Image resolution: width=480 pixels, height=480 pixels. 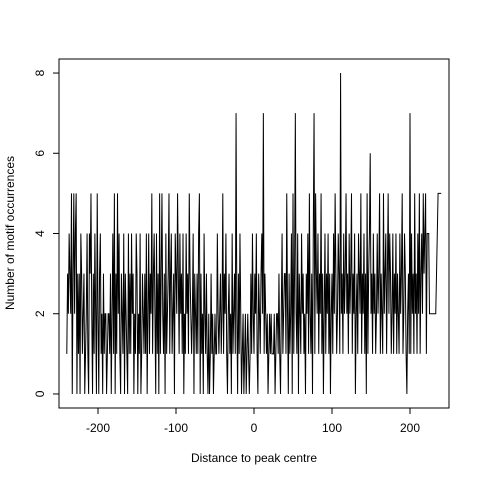 I want to click on y-axis-label: Number of motif occurrences, so click(x=10, y=233).